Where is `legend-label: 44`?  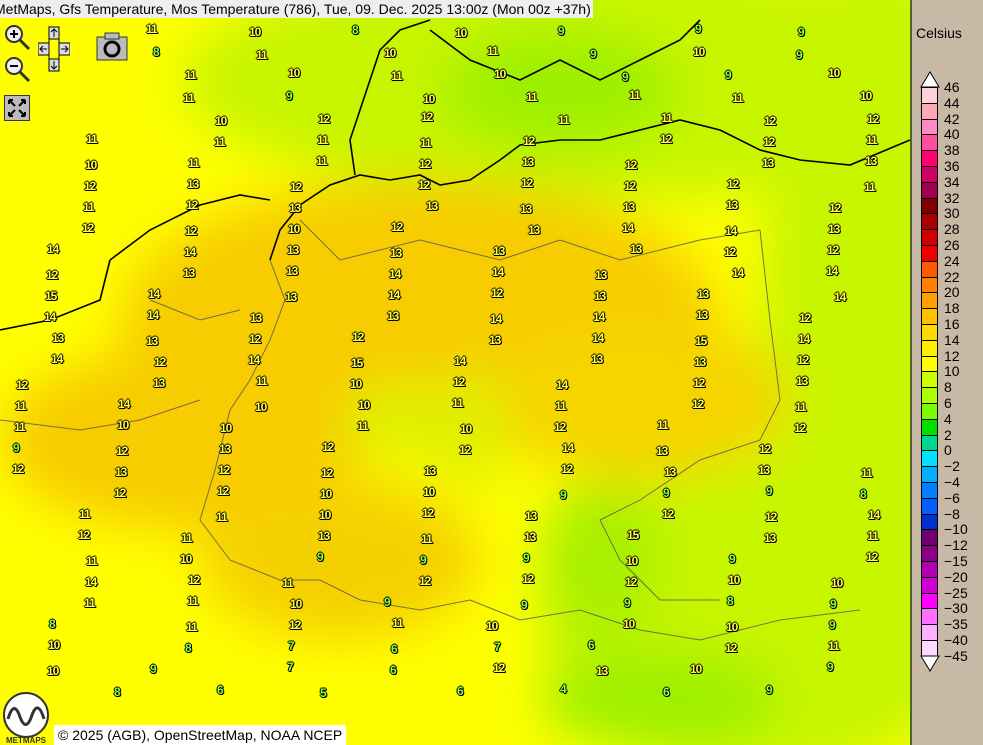
legend-label: 44 is located at coordinates (952, 102).